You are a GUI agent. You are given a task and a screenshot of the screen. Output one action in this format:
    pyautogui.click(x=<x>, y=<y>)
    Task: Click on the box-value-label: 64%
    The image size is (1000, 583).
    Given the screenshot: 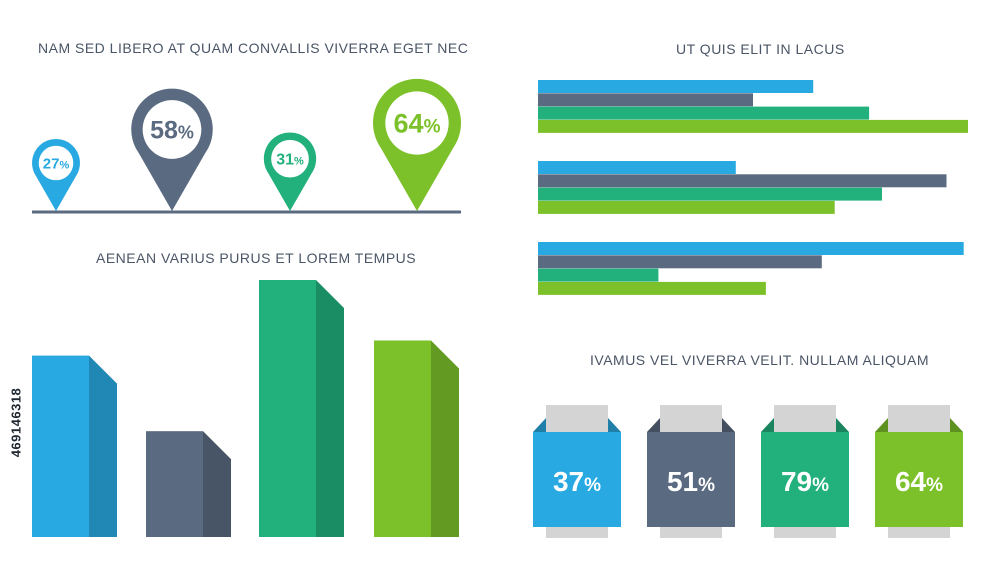 What is the action you would take?
    pyautogui.click(x=919, y=481)
    